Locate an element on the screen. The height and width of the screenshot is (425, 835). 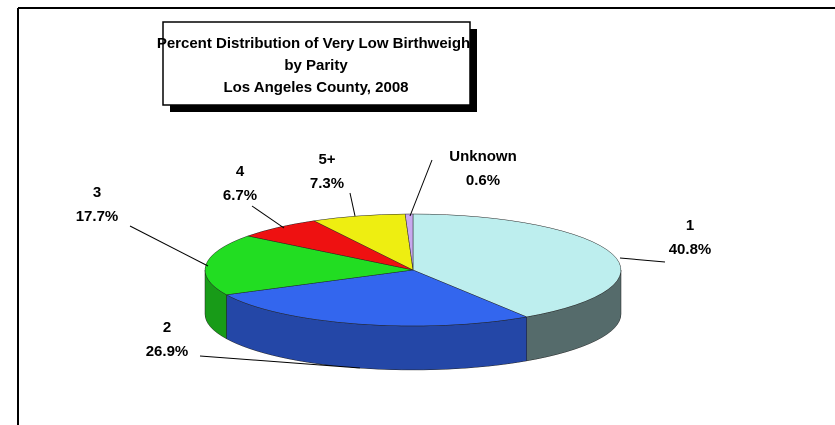
chart-title: Los Angeles County, 2008 is located at coordinates (315, 87).